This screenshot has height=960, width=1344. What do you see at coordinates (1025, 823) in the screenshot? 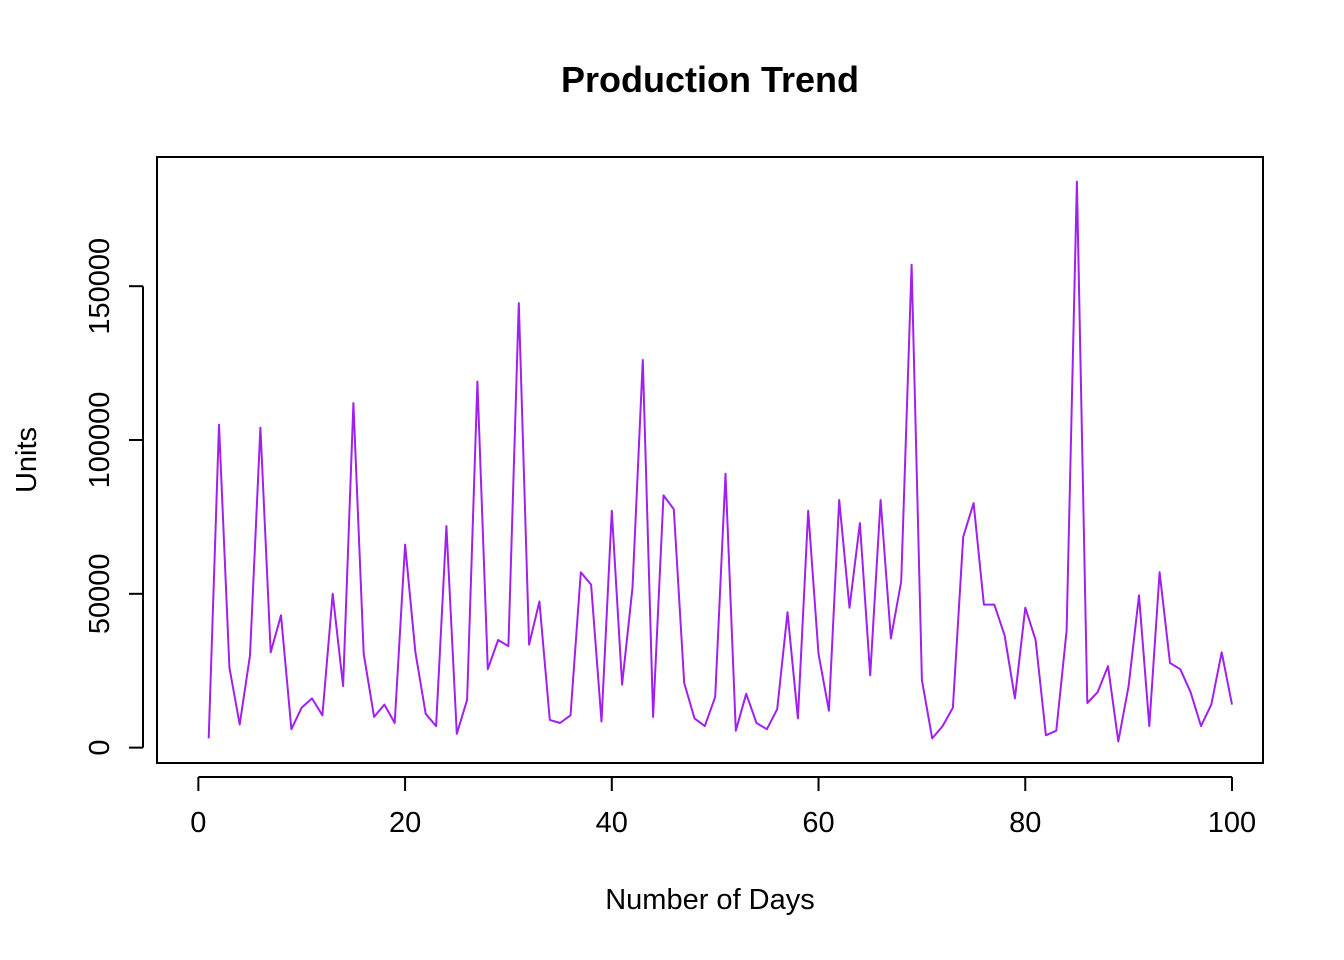
I see `x-tick-label: 80` at bounding box center [1025, 823].